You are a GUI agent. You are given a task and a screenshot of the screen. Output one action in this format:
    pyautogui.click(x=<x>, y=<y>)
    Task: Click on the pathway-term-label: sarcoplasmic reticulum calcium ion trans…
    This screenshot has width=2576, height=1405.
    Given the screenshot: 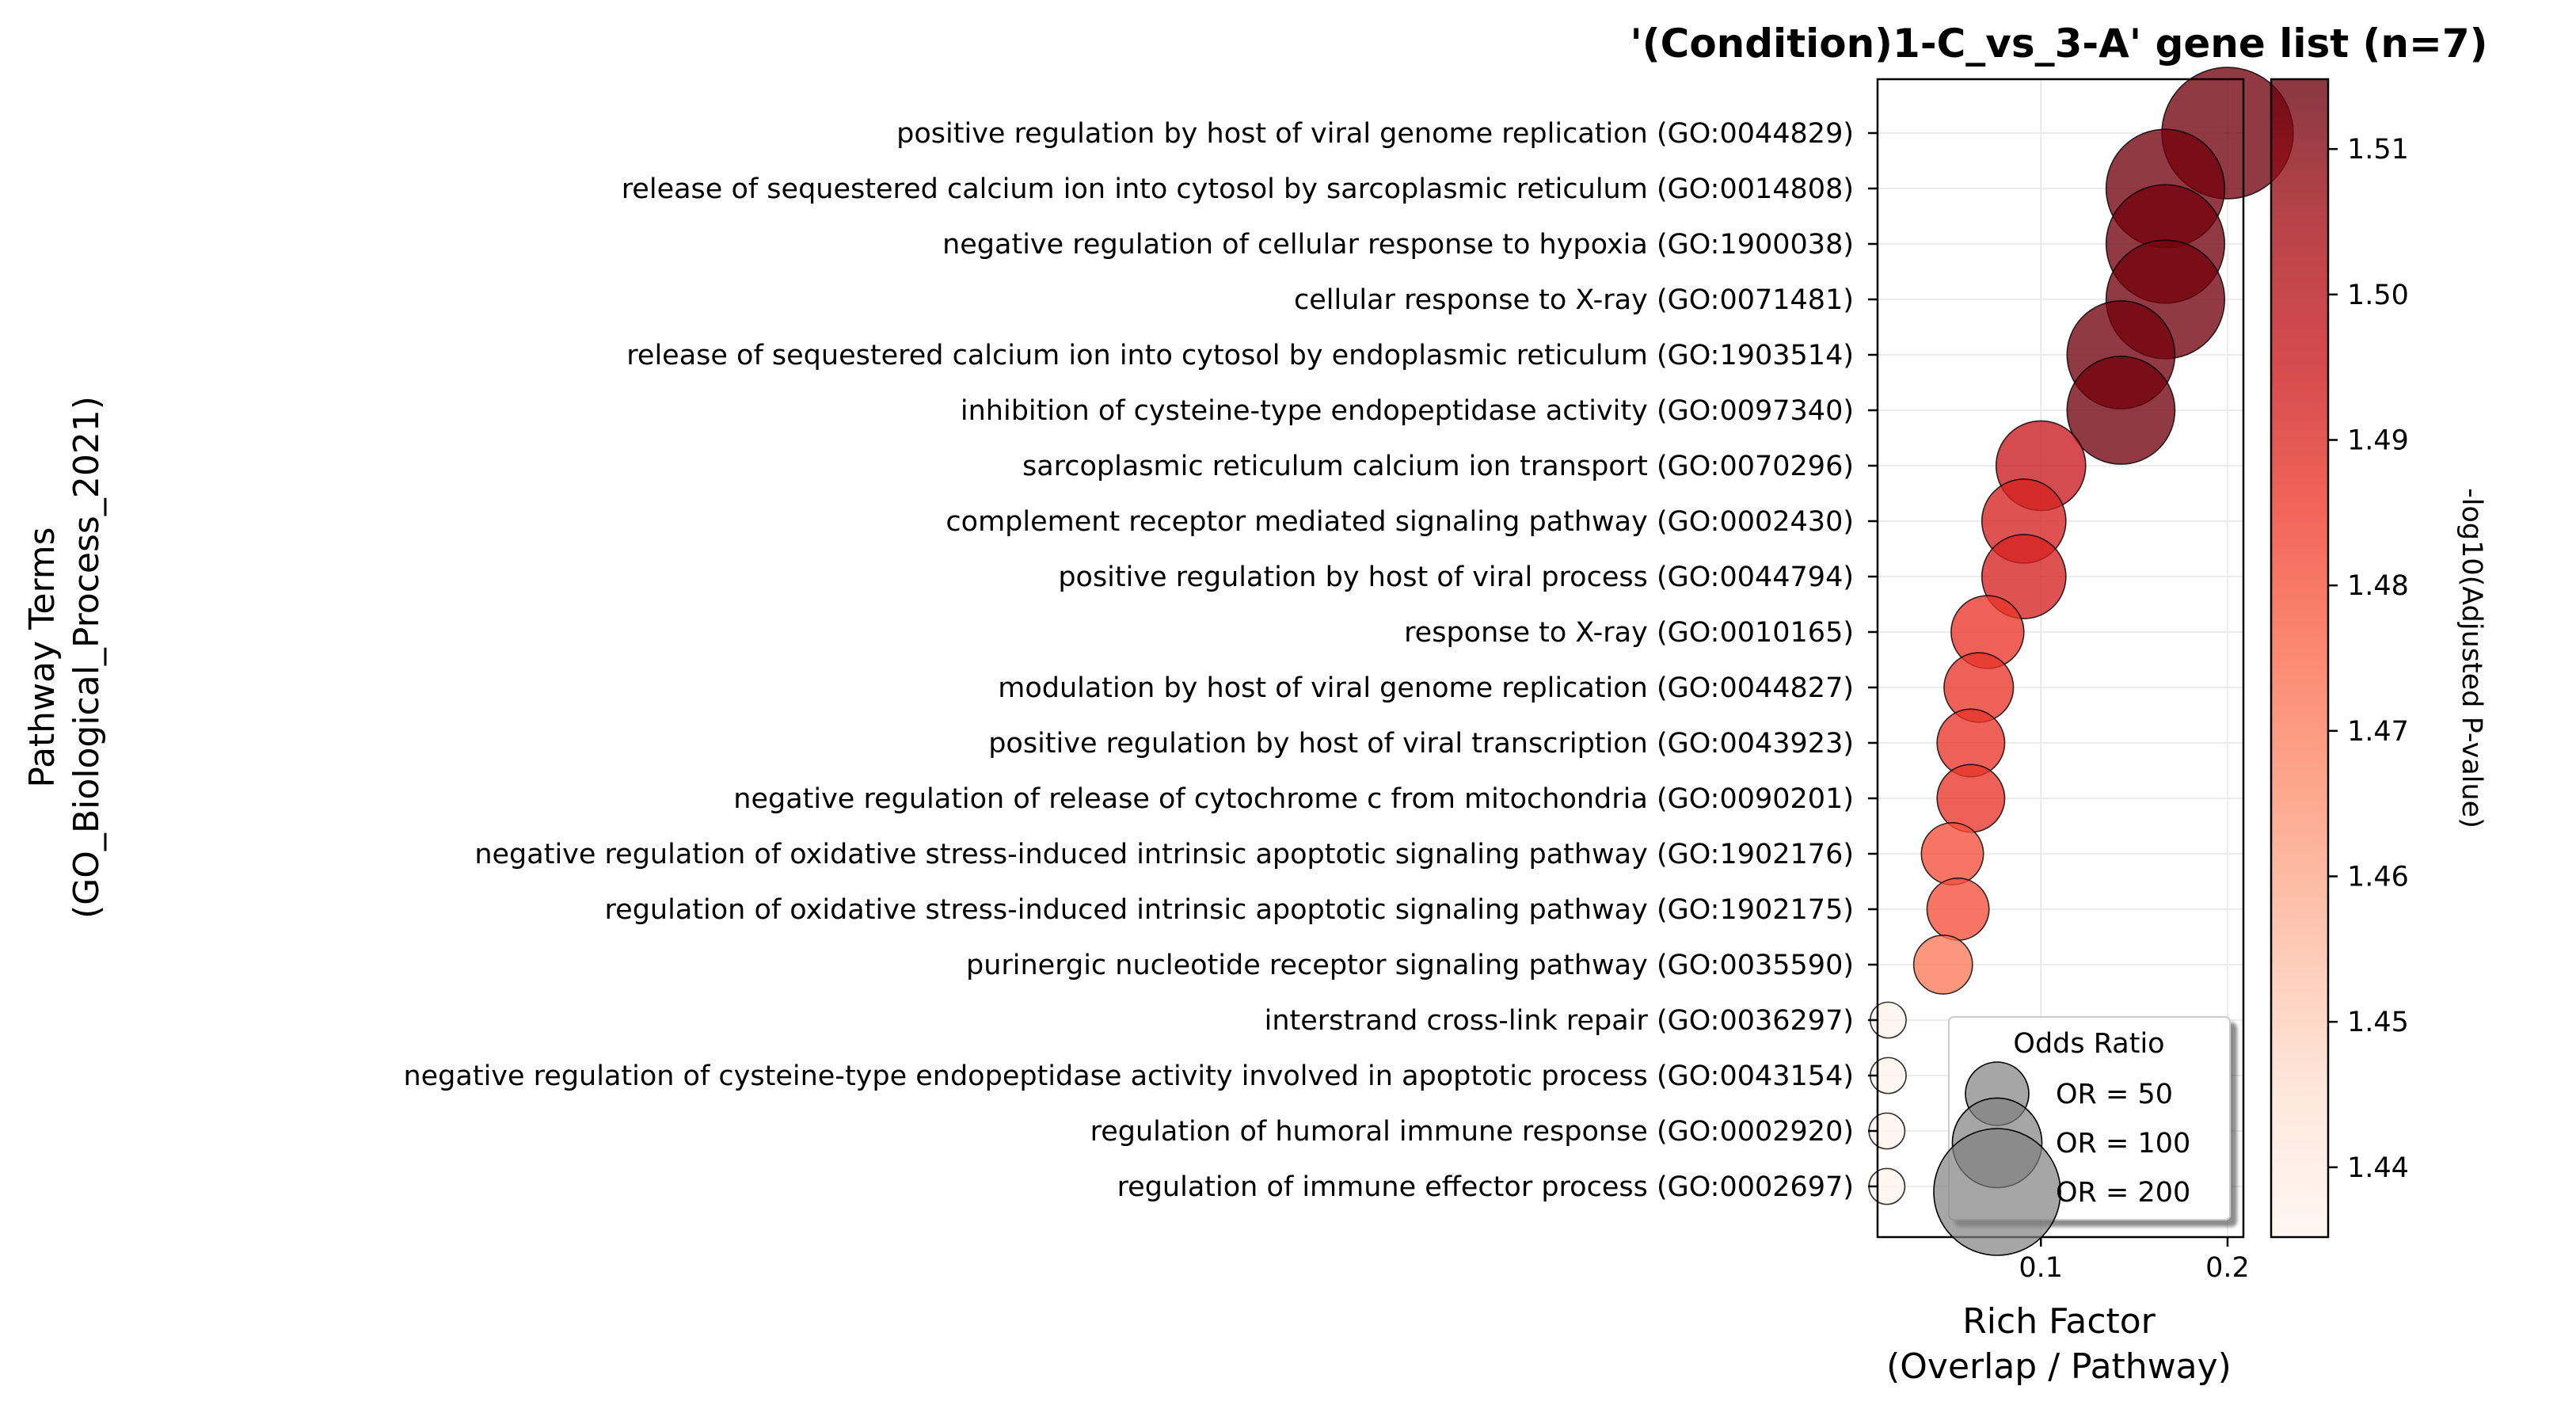 What is the action you would take?
    pyautogui.click(x=1438, y=467)
    